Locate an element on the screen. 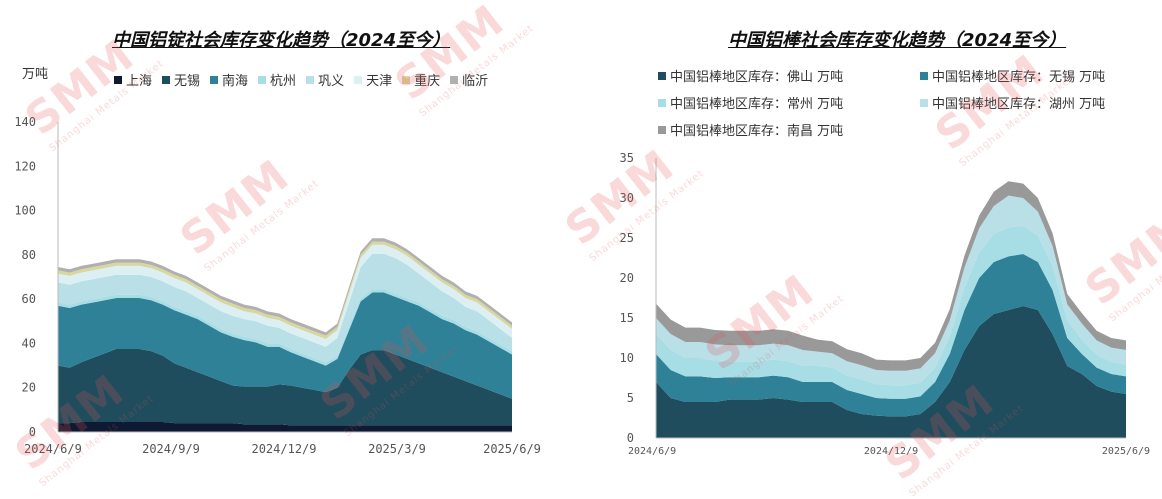  right-y-tick-label: 5 is located at coordinates (630, 398).